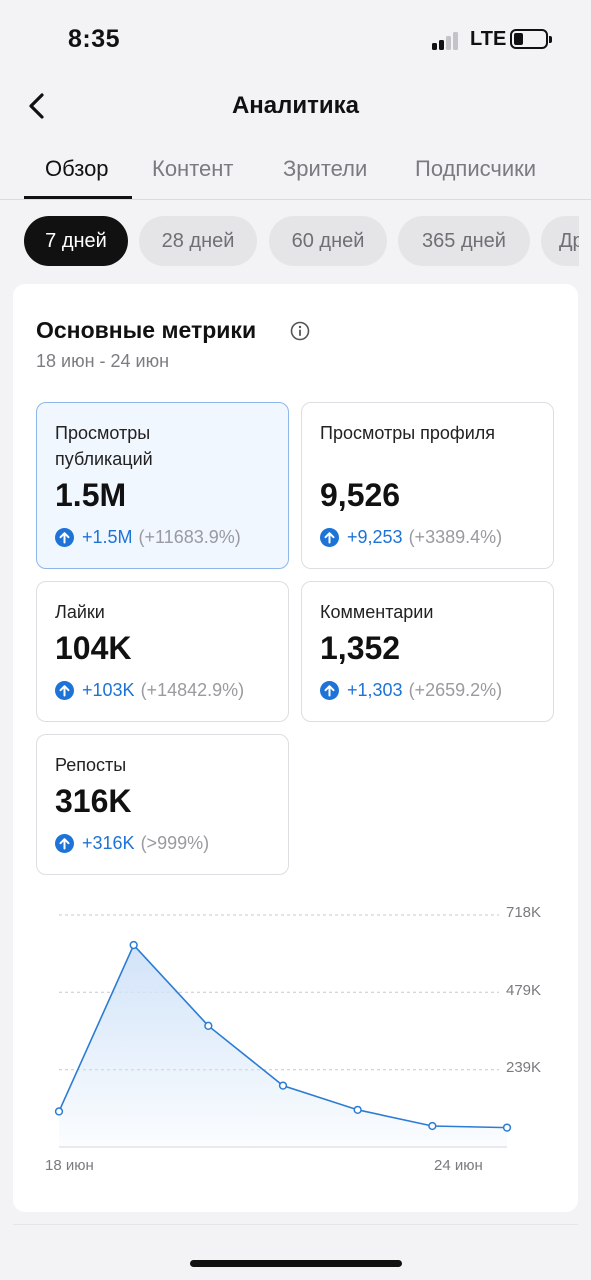 The height and width of the screenshot is (1280, 591). Describe the element at coordinates (458, 1165) in the screenshot. I see `x-tick-label-end: 24 июн` at that location.